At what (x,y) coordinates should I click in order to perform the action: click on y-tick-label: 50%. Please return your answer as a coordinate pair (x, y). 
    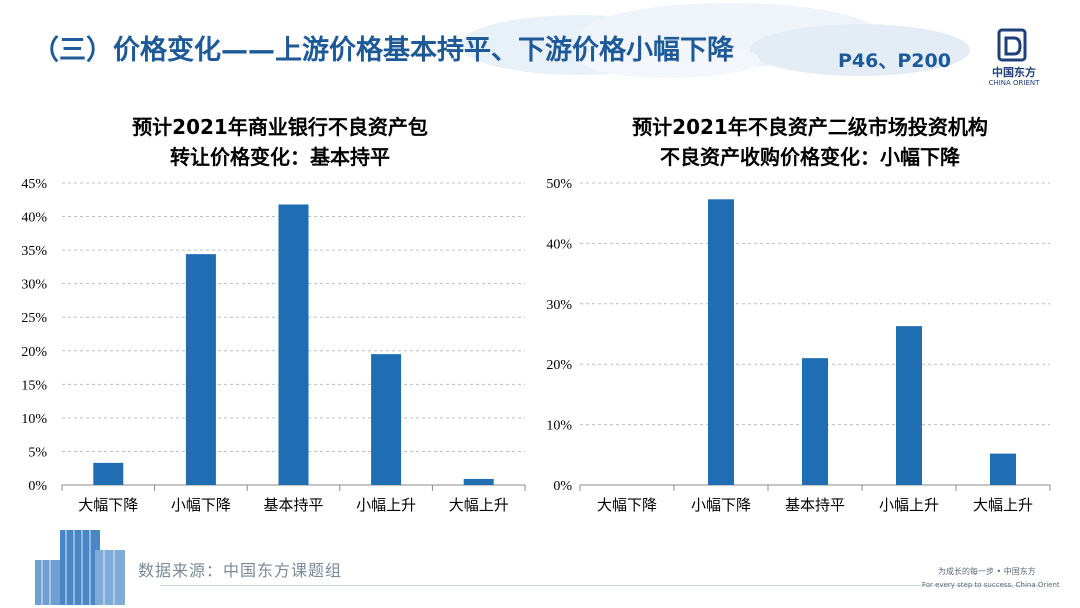
    Looking at the image, I should click on (559, 184).